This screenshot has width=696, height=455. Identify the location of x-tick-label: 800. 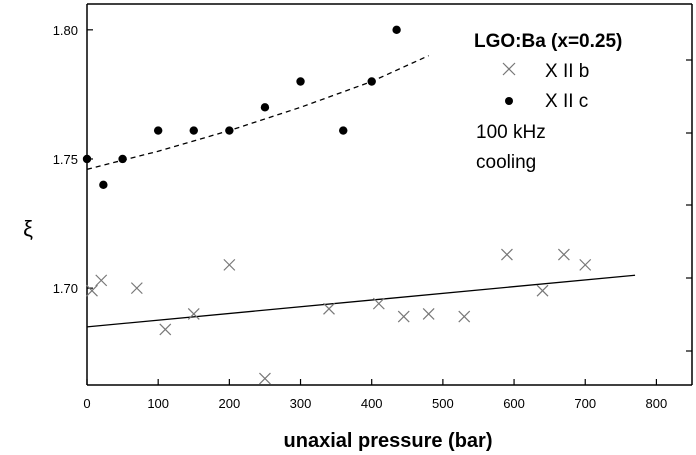
(657, 403).